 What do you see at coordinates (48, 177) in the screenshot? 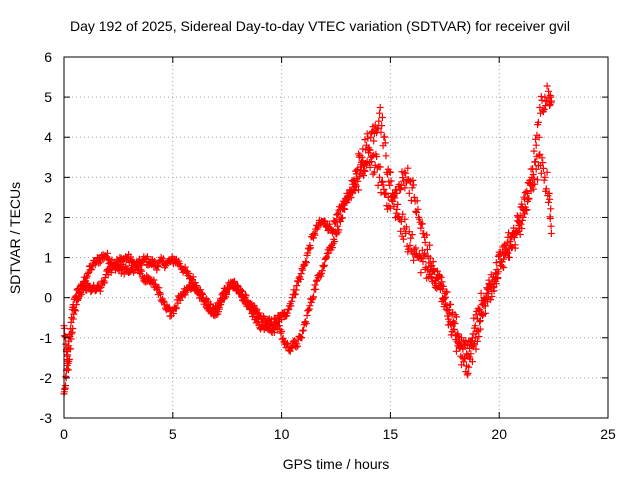
I see `y-tick-label: 3` at bounding box center [48, 177].